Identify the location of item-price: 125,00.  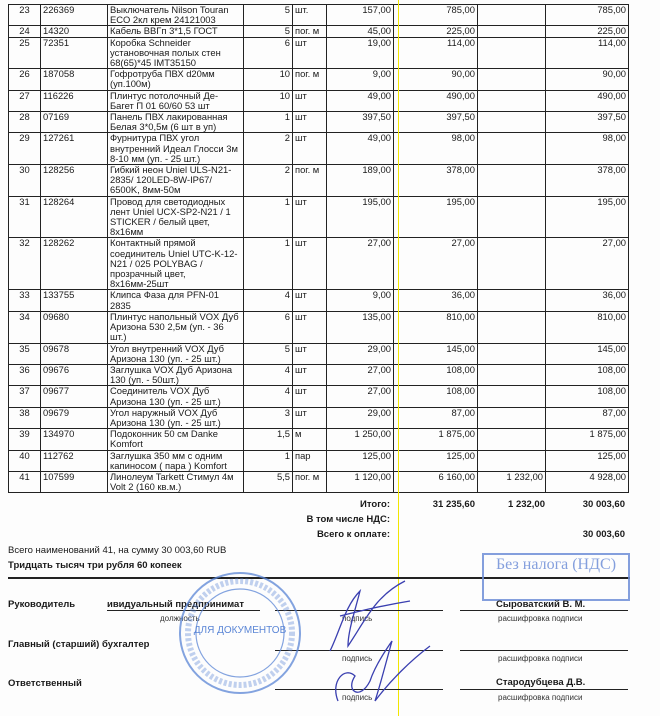
(360, 460).